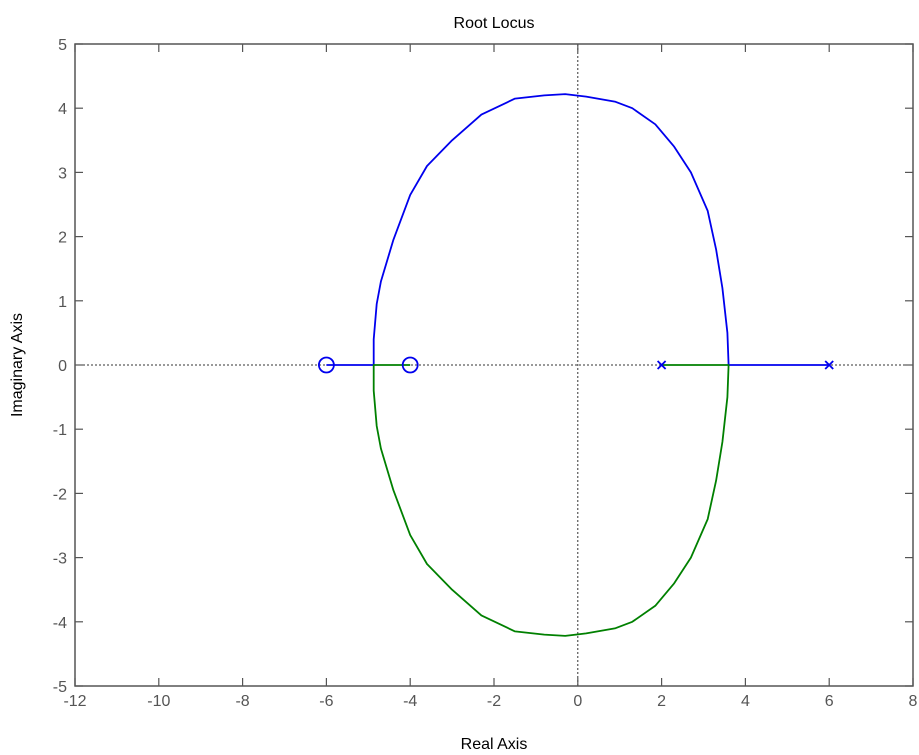  What do you see at coordinates (661, 701) in the screenshot?
I see `x-tick-label: 2` at bounding box center [661, 701].